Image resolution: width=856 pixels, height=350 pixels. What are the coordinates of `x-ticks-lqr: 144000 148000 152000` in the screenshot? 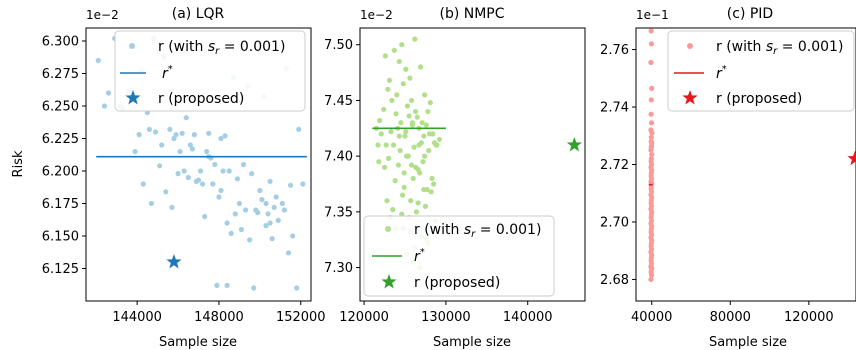 It's located at (219, 313).